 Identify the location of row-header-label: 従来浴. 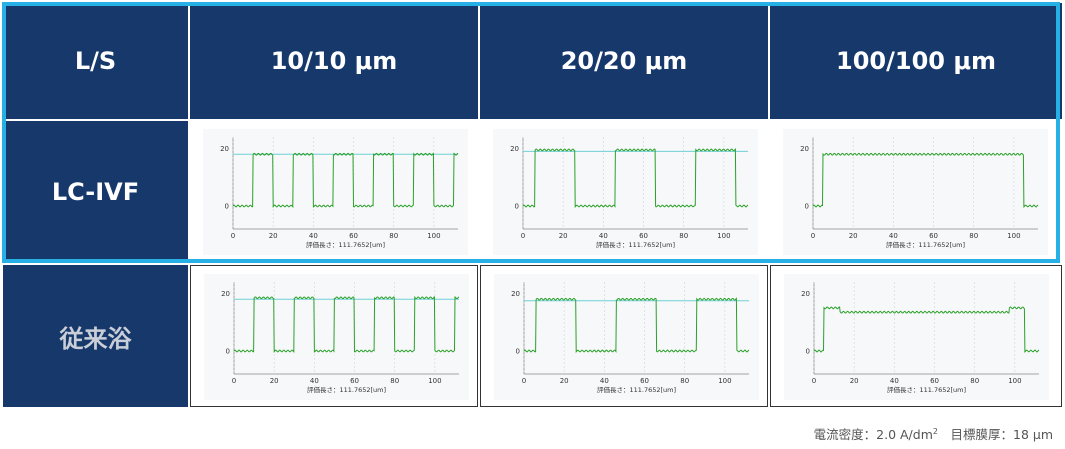
(95, 338).